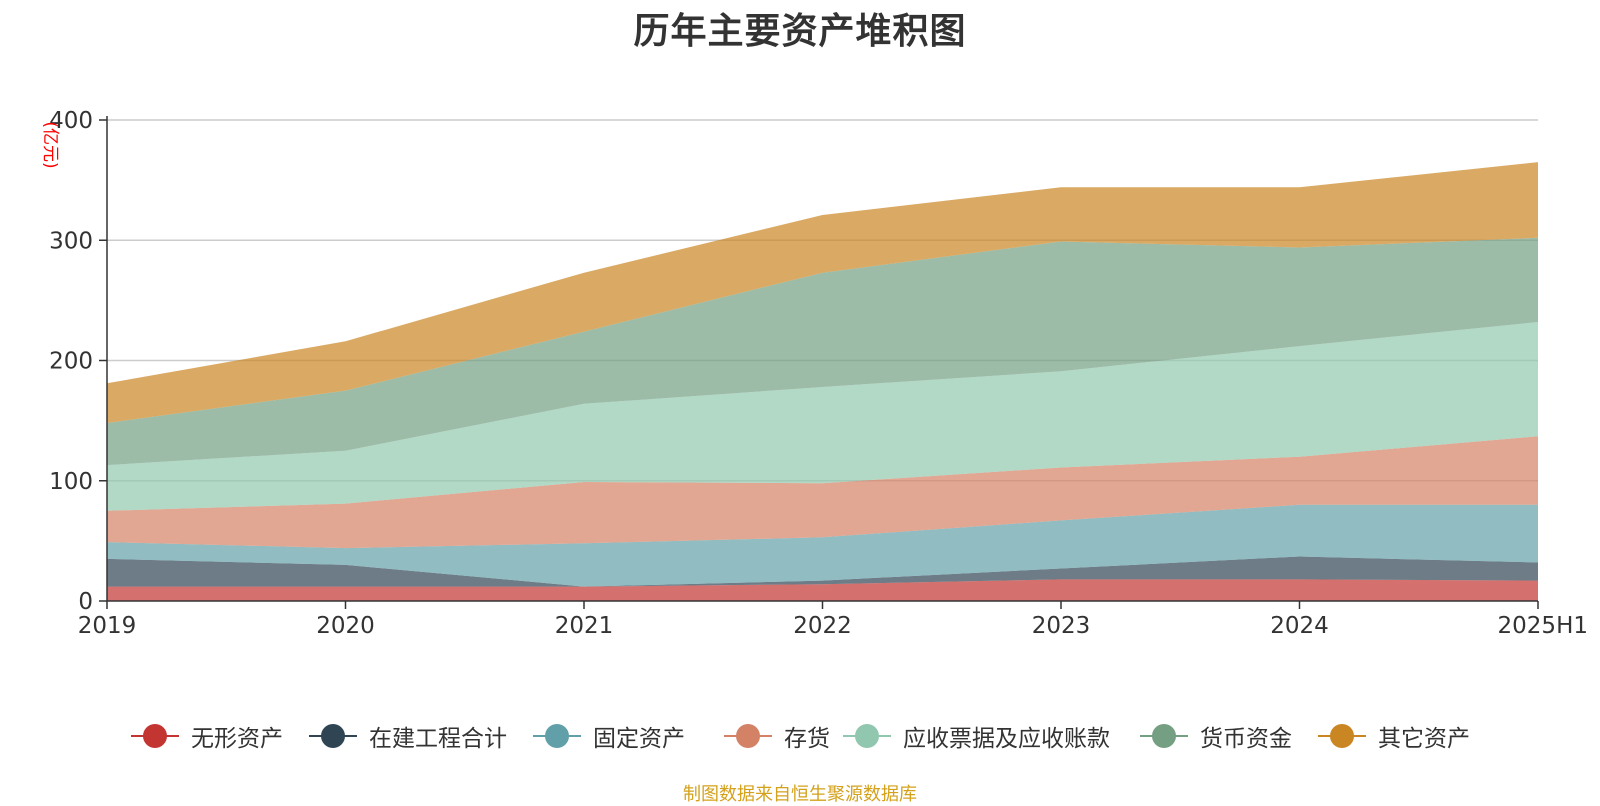 The height and width of the screenshot is (806, 1600). What do you see at coordinates (71, 362) in the screenshot?
I see `y-tick-label: 200` at bounding box center [71, 362].